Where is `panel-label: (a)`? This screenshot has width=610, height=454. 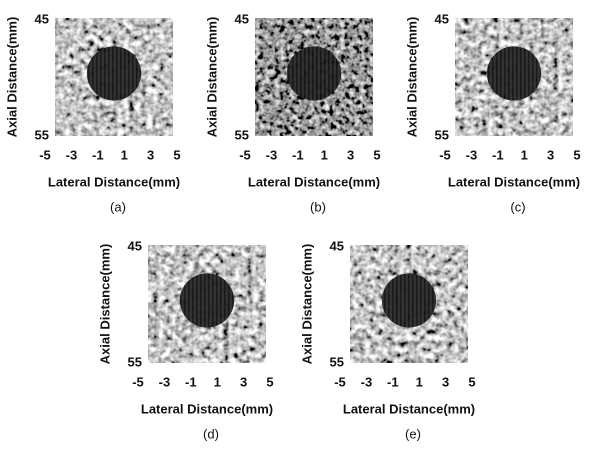
panel-label: (a) is located at coordinates (118, 206).